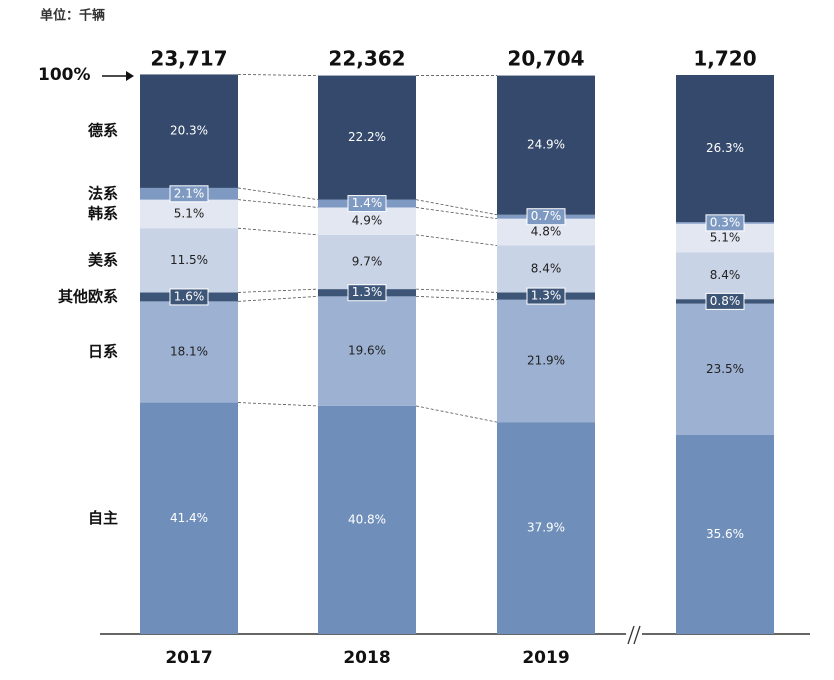  I want to click on value-label: 18.1%, so click(189, 351).